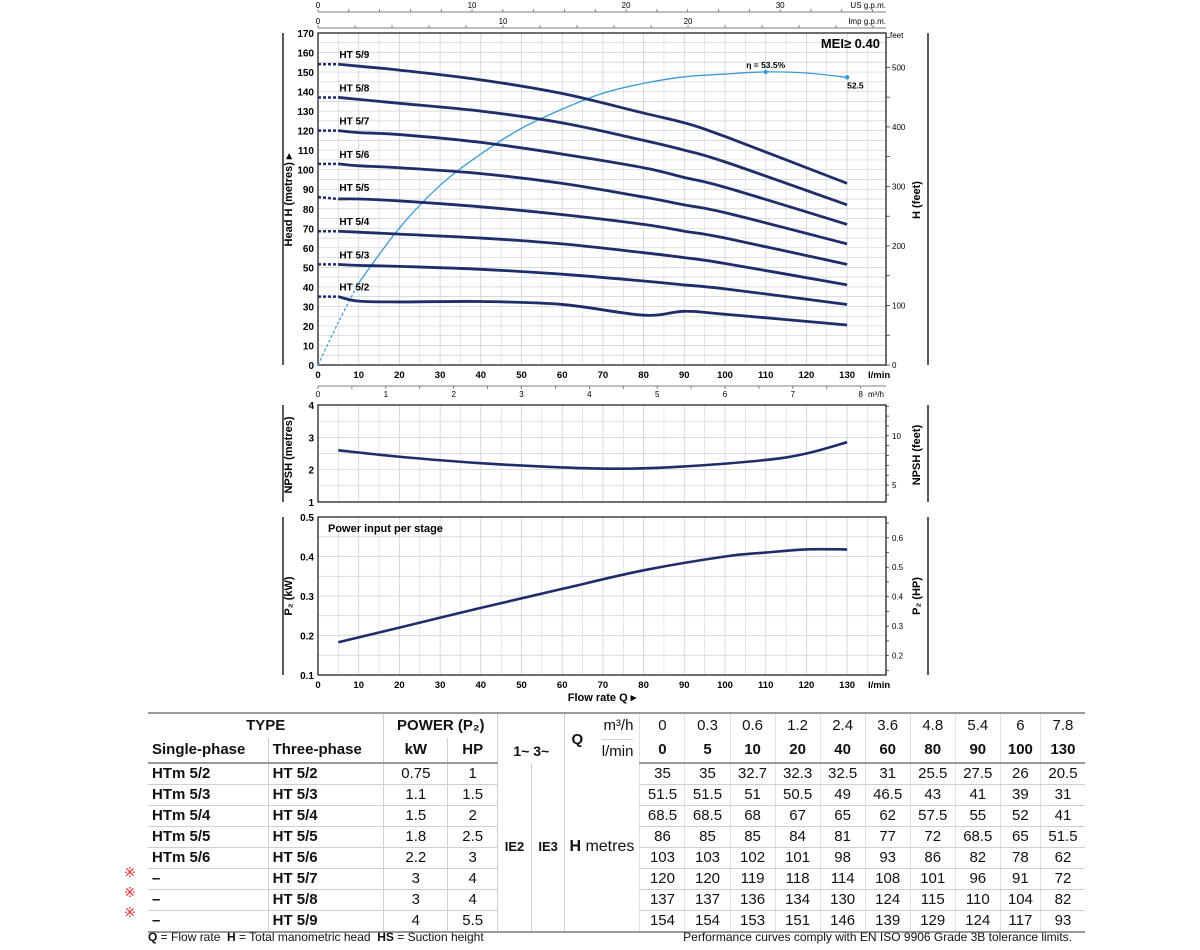  I want to click on head-value: 55, so click(977, 816).